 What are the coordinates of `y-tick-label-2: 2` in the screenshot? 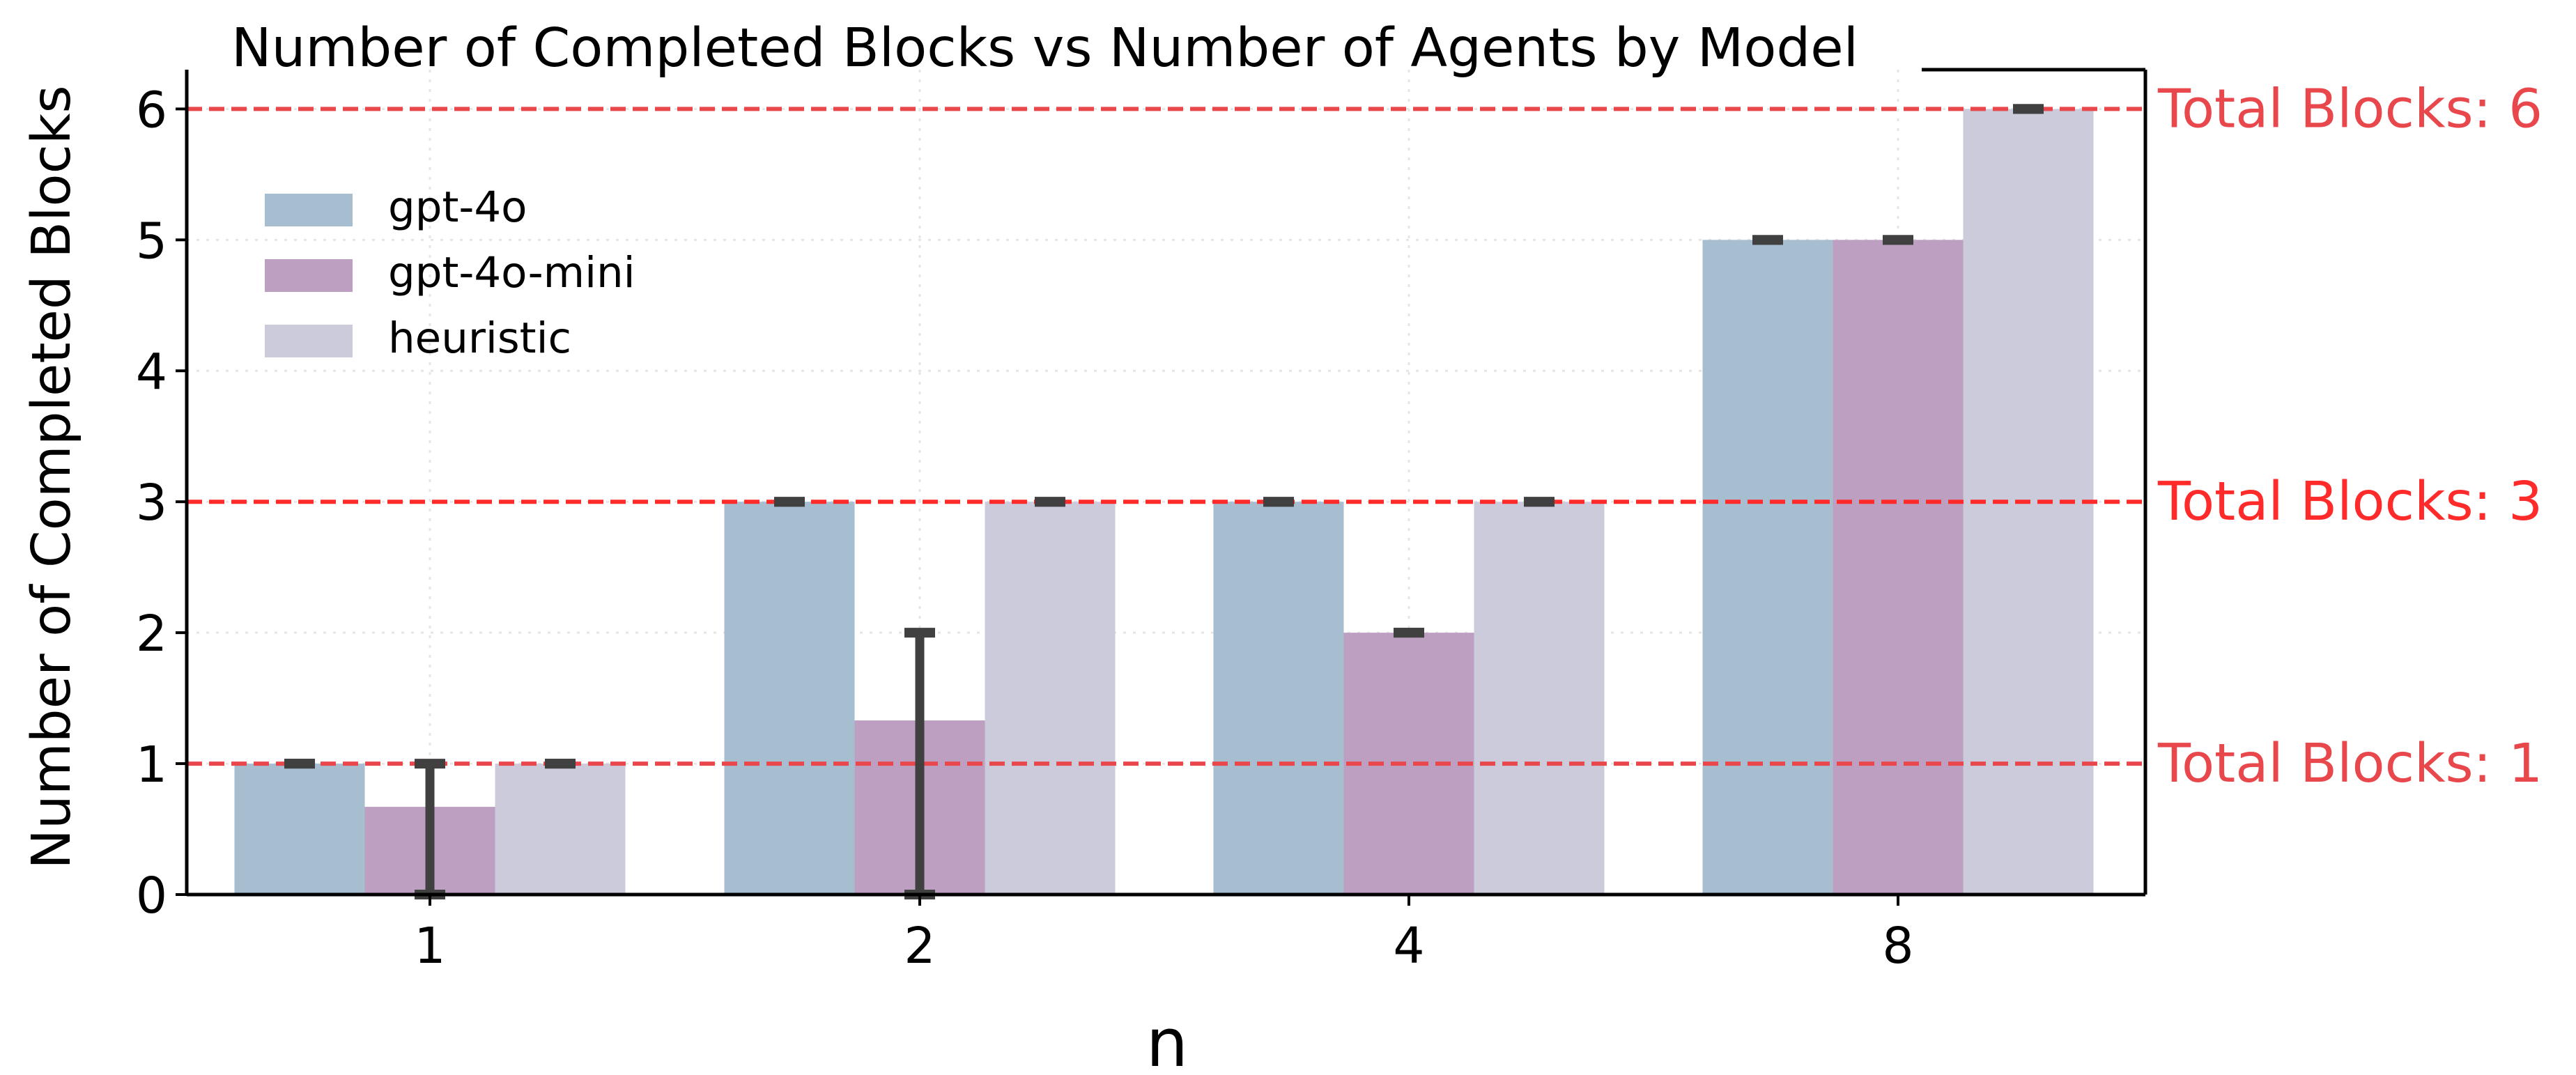 It's located at (151, 634).